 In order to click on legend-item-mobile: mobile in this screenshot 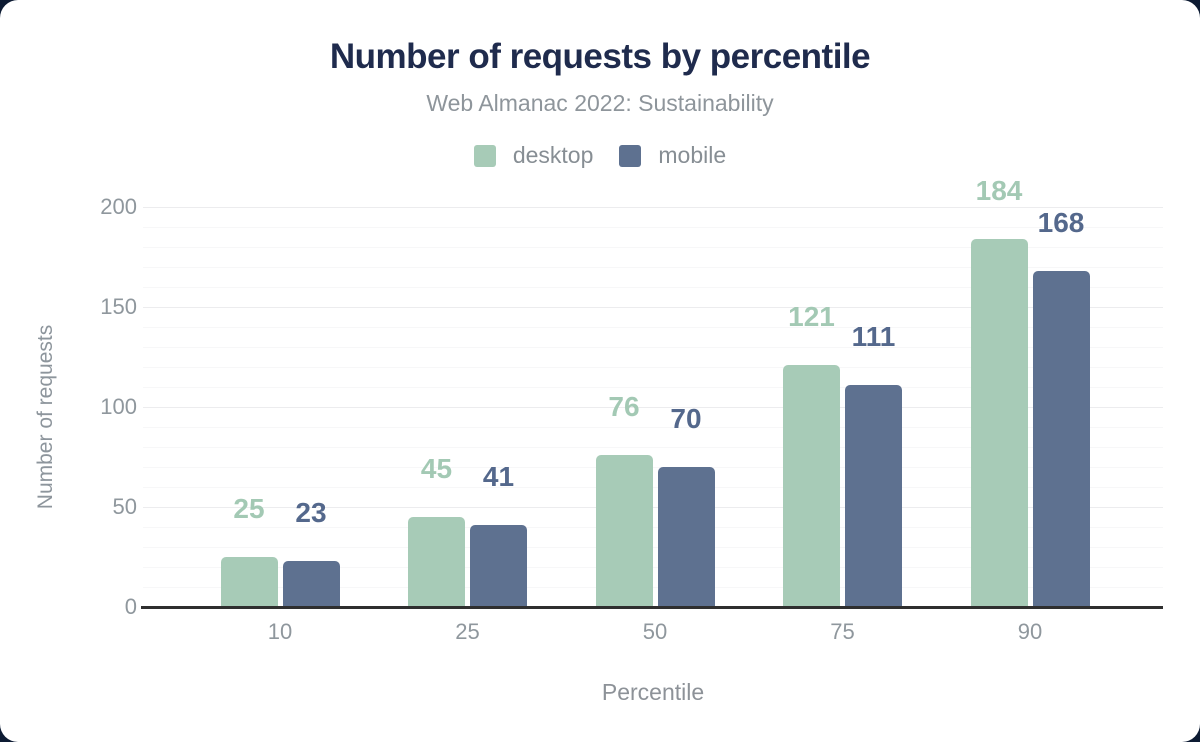, I will do `click(672, 155)`.